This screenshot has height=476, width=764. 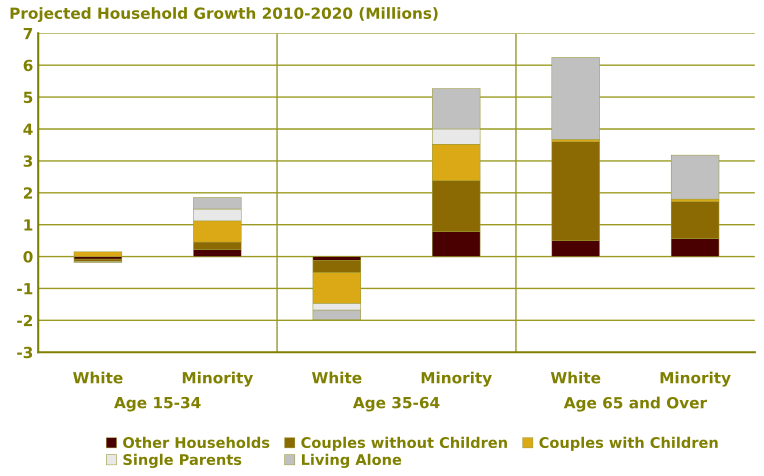 What do you see at coordinates (628, 443) in the screenshot?
I see `legend-label: Couples with Children` at bounding box center [628, 443].